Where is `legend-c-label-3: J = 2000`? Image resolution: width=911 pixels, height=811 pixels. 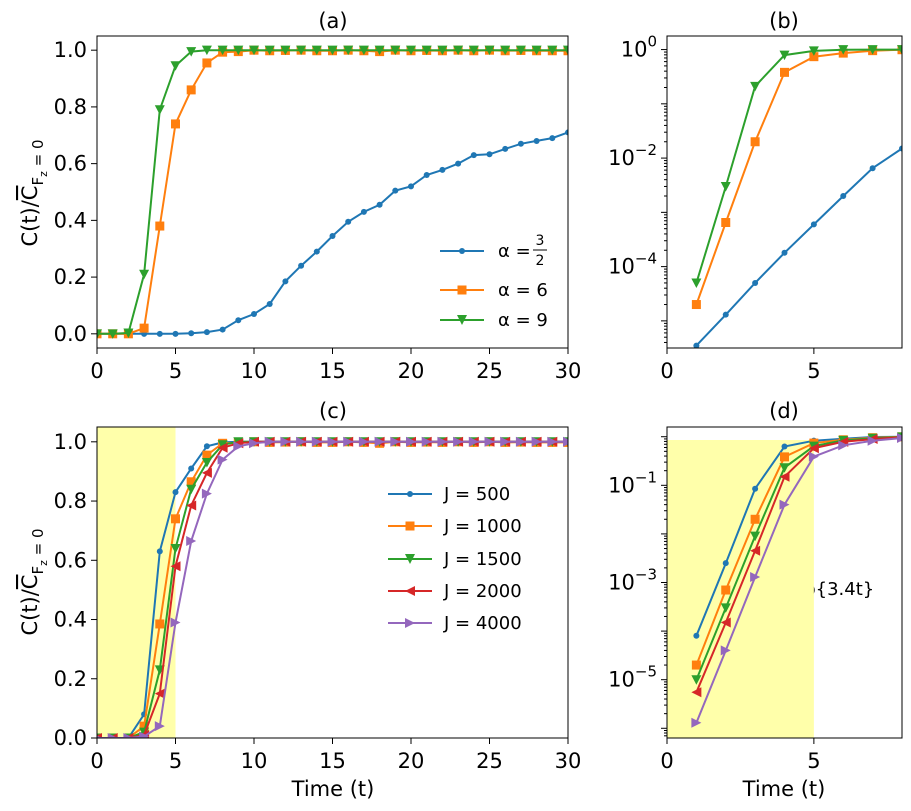 legend-c-label-3: J = 2000 is located at coordinates (482, 591).